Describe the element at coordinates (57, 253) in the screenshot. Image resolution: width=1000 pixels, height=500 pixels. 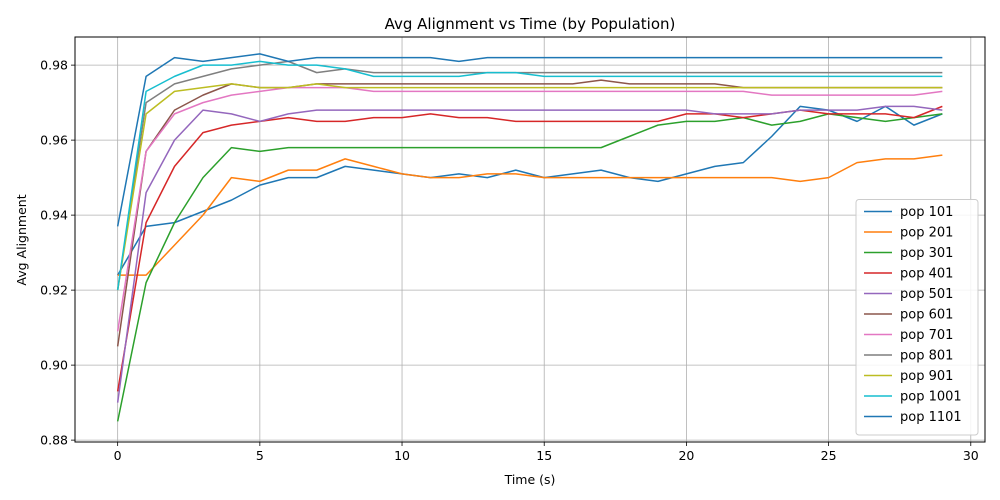
I see `y-axis-ticks: 0.88 0.90 0.92 0.94 0.96 0.98` at that location.